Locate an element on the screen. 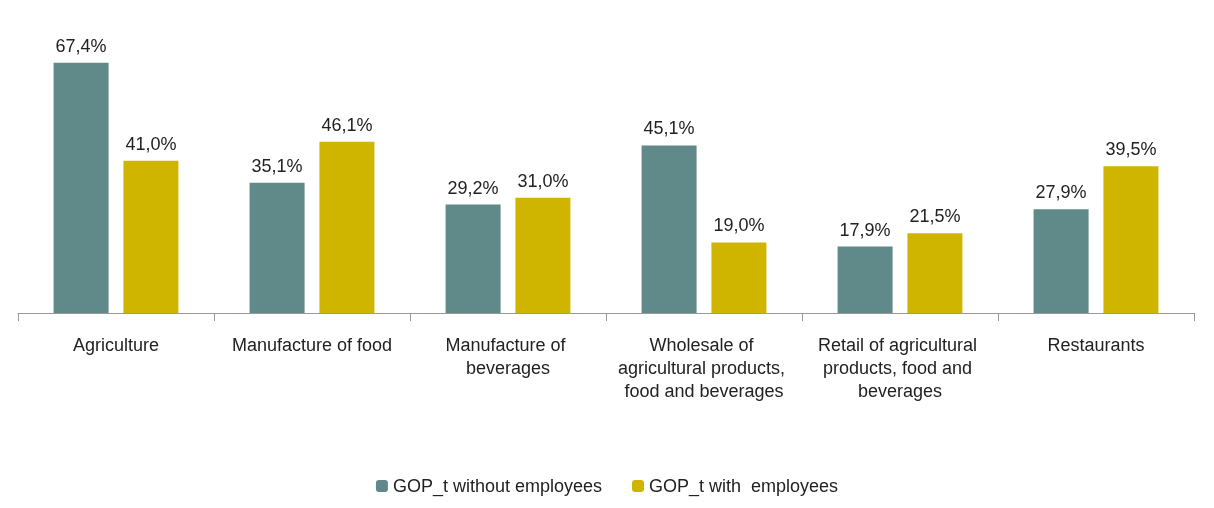  data-label: 29,2% is located at coordinates (473, 187).